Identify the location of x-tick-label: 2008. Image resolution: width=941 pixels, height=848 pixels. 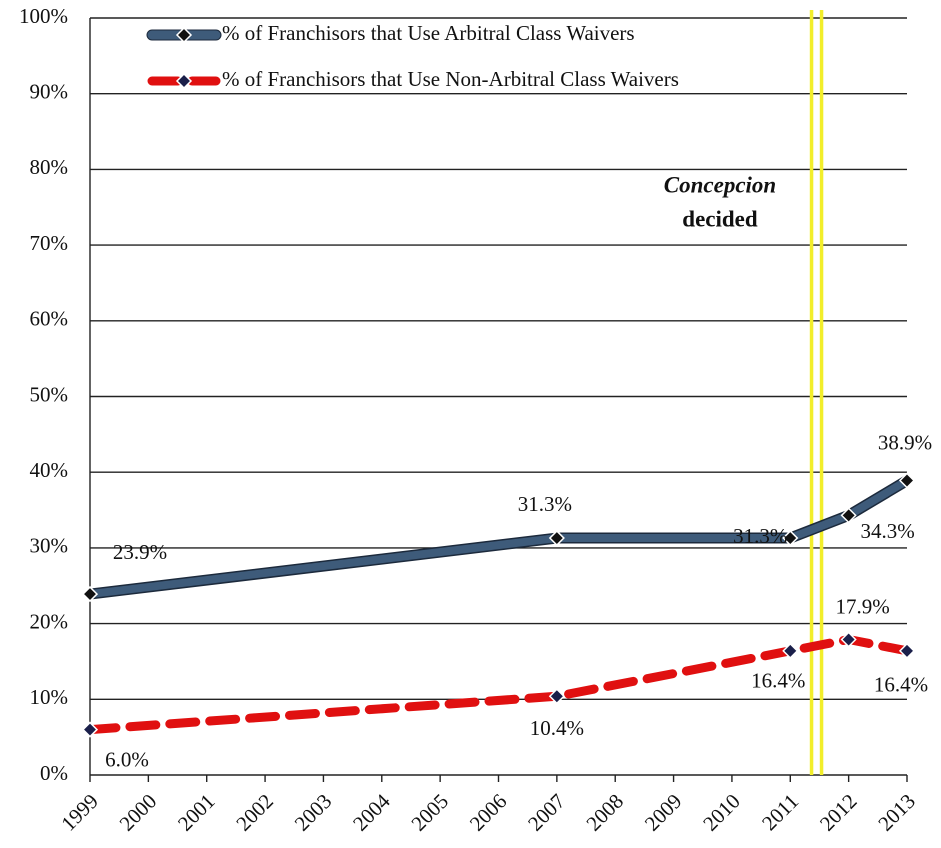
(604, 812).